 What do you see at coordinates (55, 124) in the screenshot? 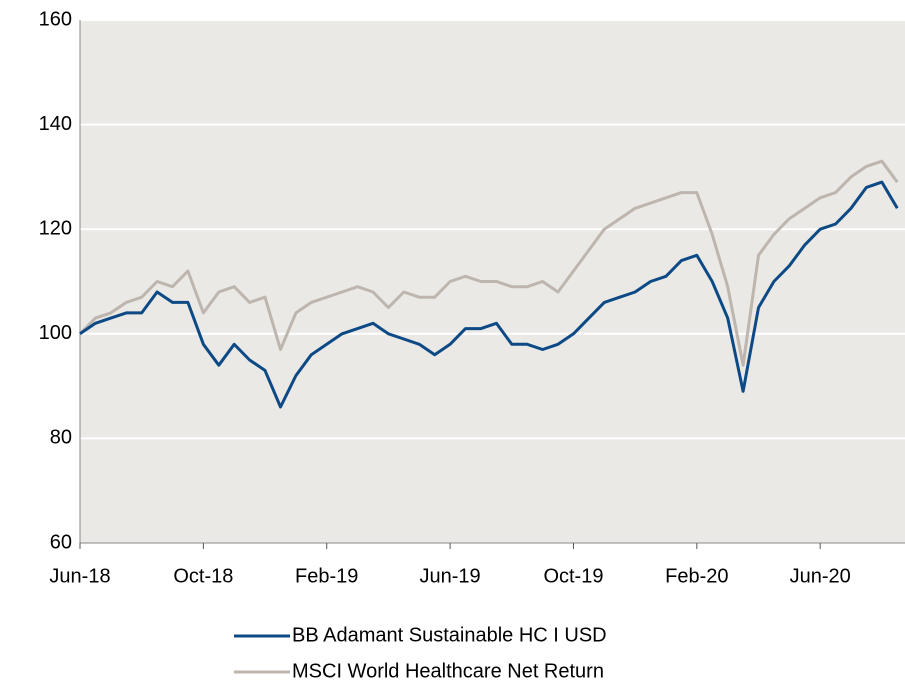
I see `y-tick-label: 140` at bounding box center [55, 124].